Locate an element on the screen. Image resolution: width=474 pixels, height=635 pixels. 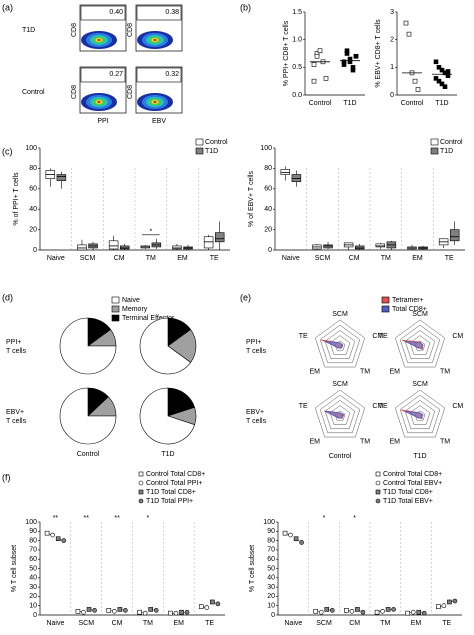
y-axis-label: % of EBV+ T cells is located at coordinates (251, 199).